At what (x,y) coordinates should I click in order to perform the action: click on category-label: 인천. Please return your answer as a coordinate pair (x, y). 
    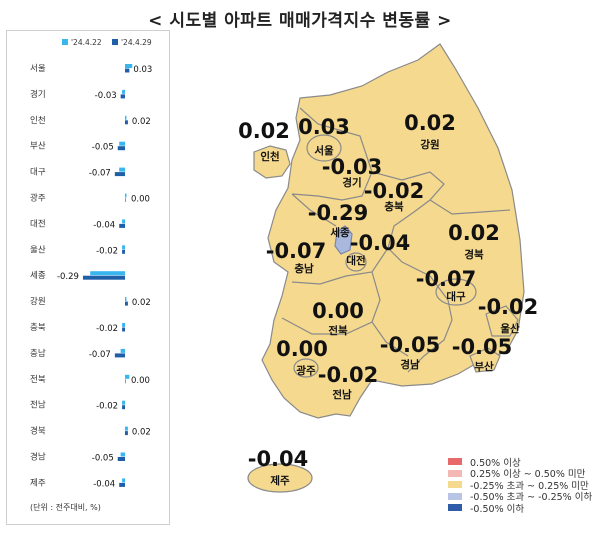
    Looking at the image, I should click on (38, 120).